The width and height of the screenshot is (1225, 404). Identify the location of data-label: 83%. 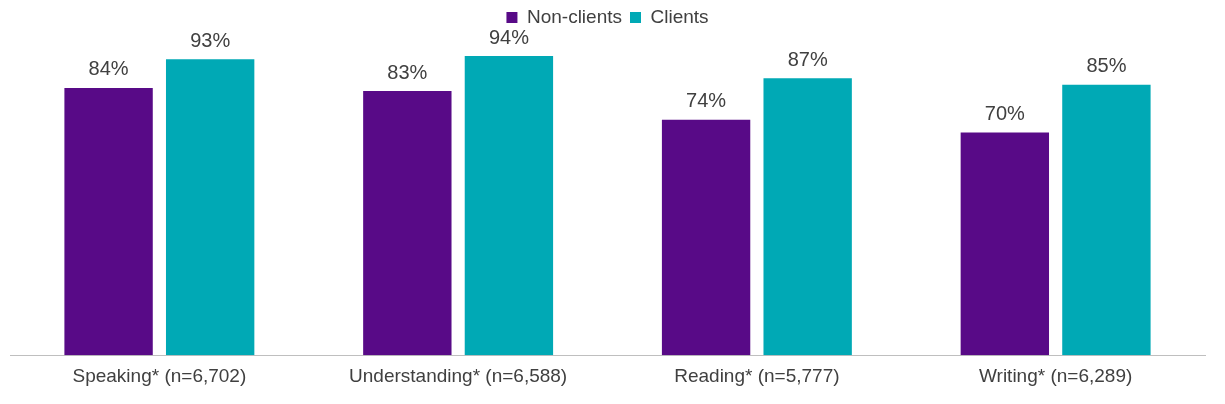
(407, 71).